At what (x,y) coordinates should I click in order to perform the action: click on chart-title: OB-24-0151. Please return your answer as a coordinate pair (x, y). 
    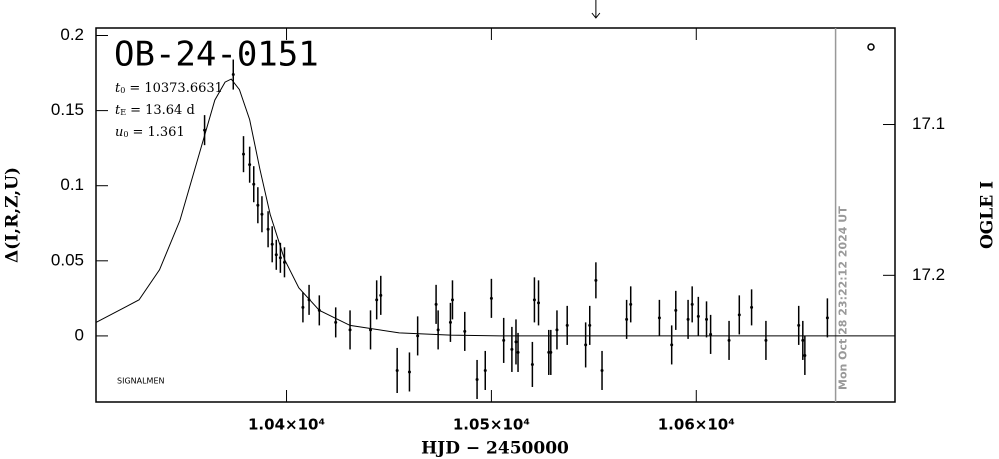
    Looking at the image, I should click on (216, 55).